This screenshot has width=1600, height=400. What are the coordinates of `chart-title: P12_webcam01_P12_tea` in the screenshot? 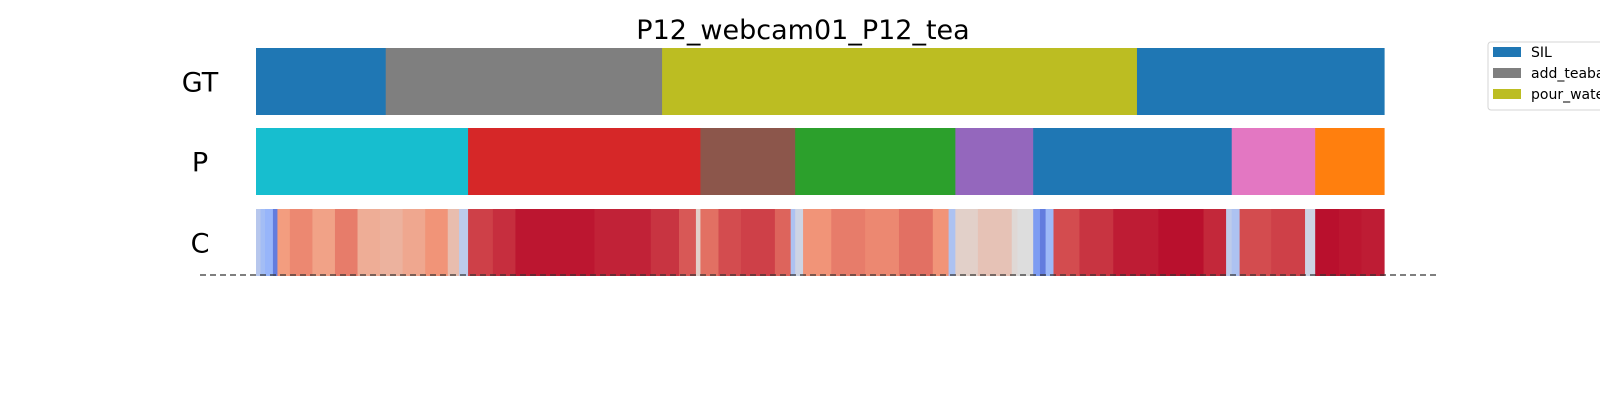 It's located at (802, 30).